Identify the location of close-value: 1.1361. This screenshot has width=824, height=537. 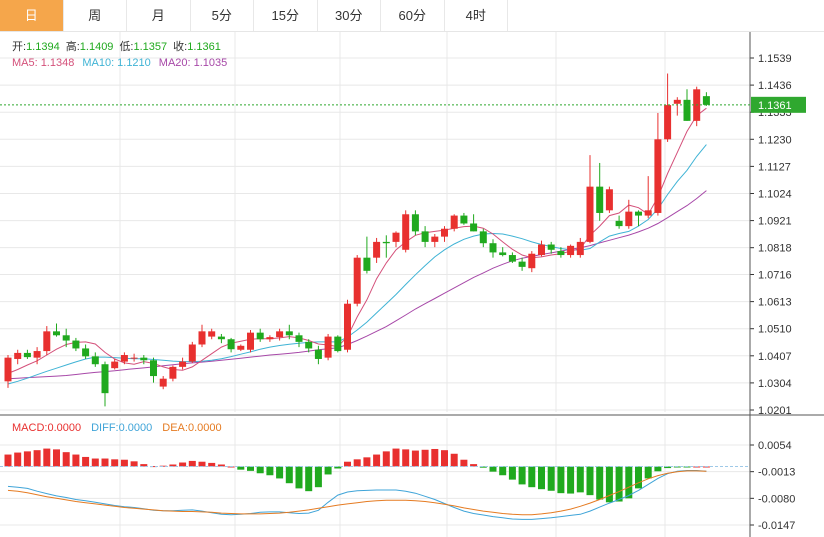
(204, 47).